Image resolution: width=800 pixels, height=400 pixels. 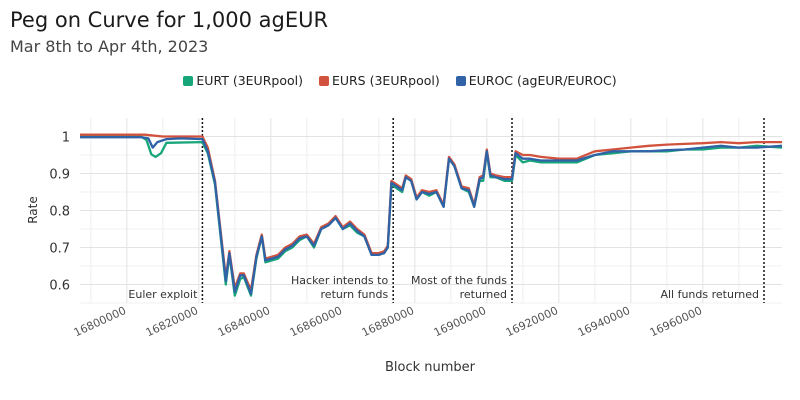 What do you see at coordinates (244, 321) in the screenshot?
I see `x-tick-label: 16840000` at bounding box center [244, 321].